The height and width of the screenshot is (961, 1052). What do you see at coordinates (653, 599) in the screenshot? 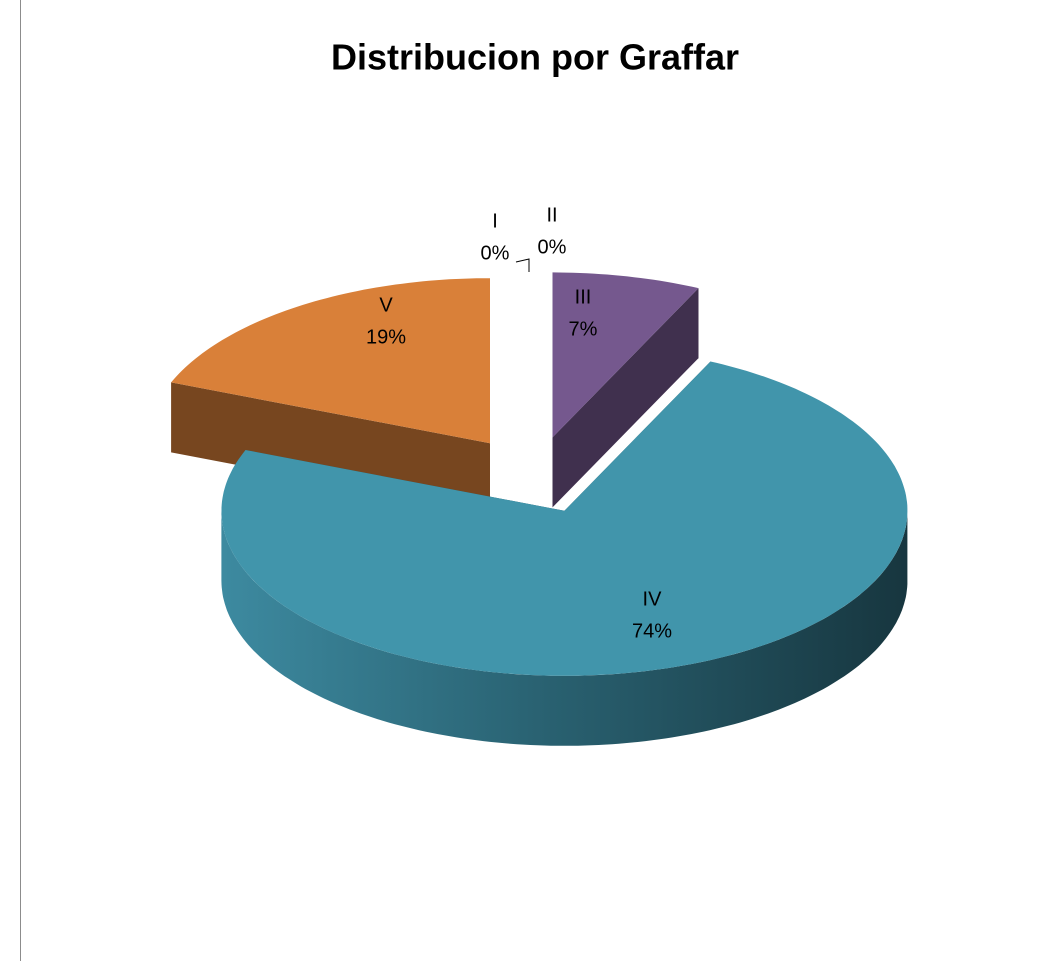
I see `data-label-category: IV` at bounding box center [653, 599].